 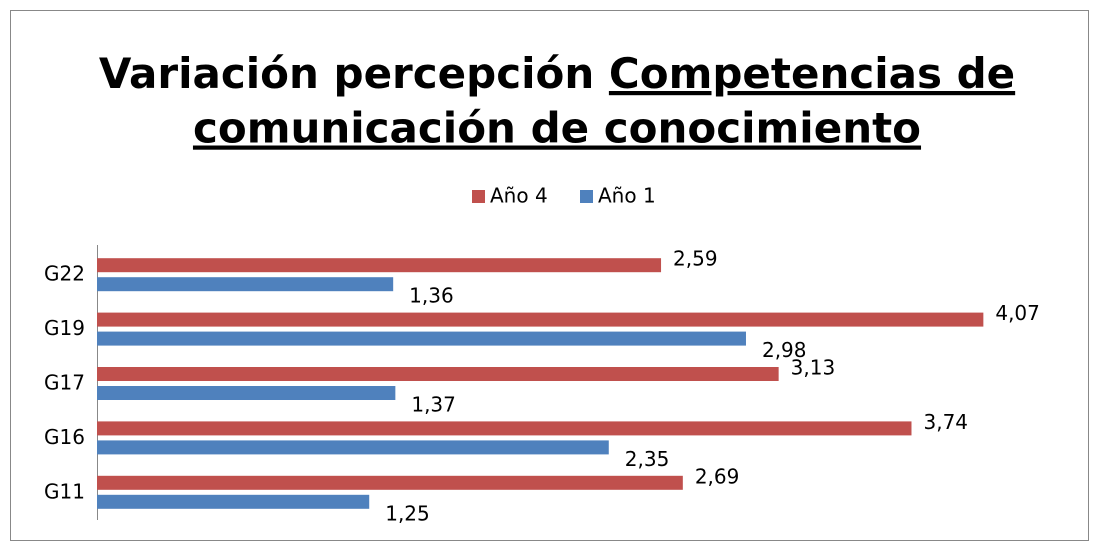 I want to click on y-tick-label: G22, so click(x=64, y=274).